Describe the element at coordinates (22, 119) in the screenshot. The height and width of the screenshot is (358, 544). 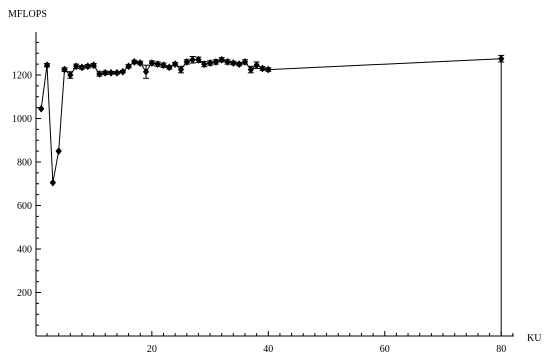
I see `y-tick-label: 1000` at that location.